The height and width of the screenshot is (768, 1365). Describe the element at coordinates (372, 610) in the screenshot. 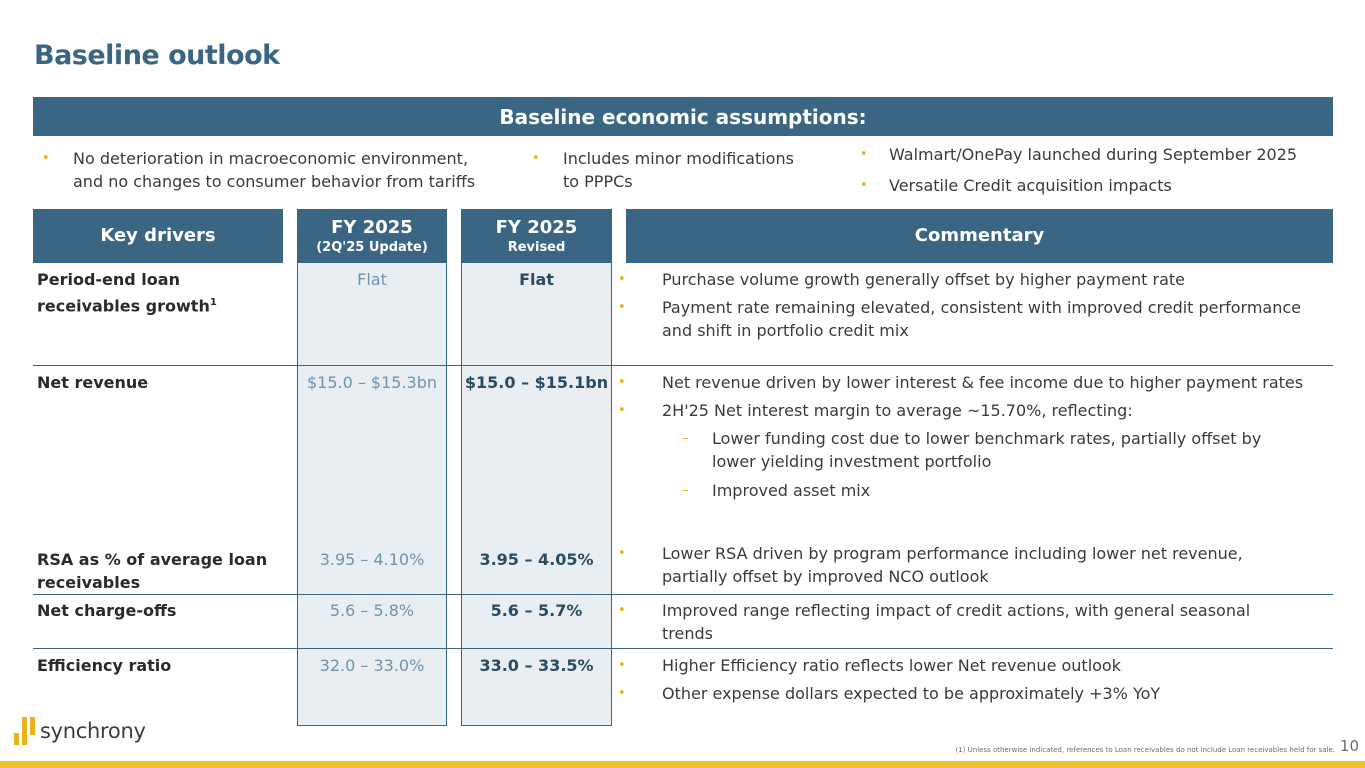

I see `row-old-nco: 5.6 – 5.8%` at that location.